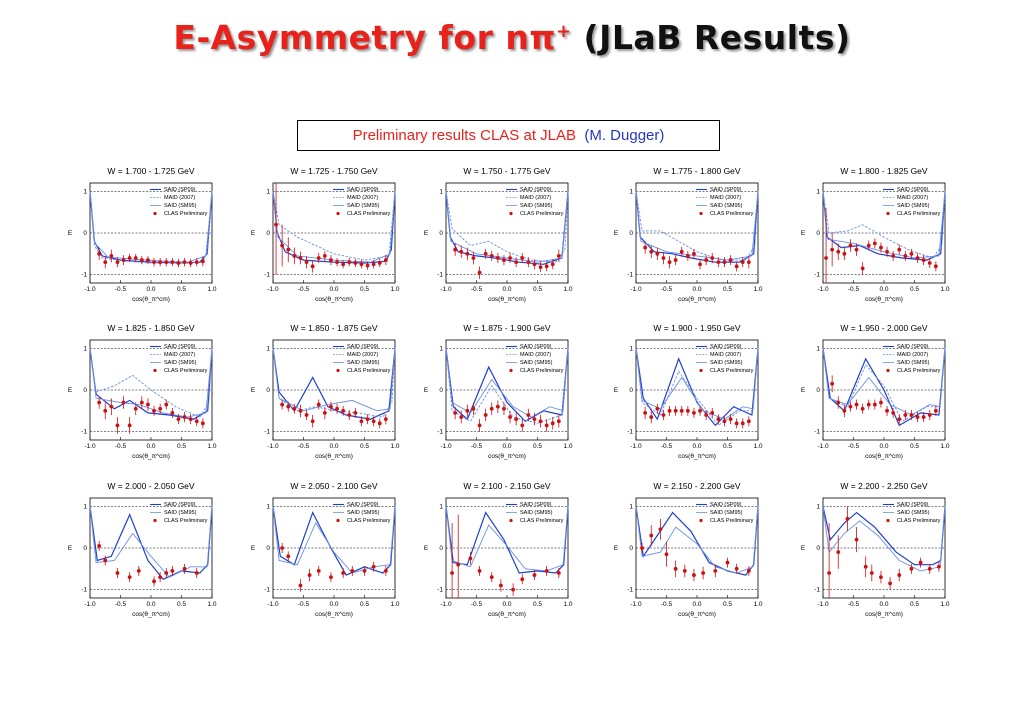 This screenshot has height=709, width=1024. What do you see at coordinates (507, 328) in the screenshot?
I see `chart-title: W = 1.875 - 1.900 GeV` at bounding box center [507, 328].